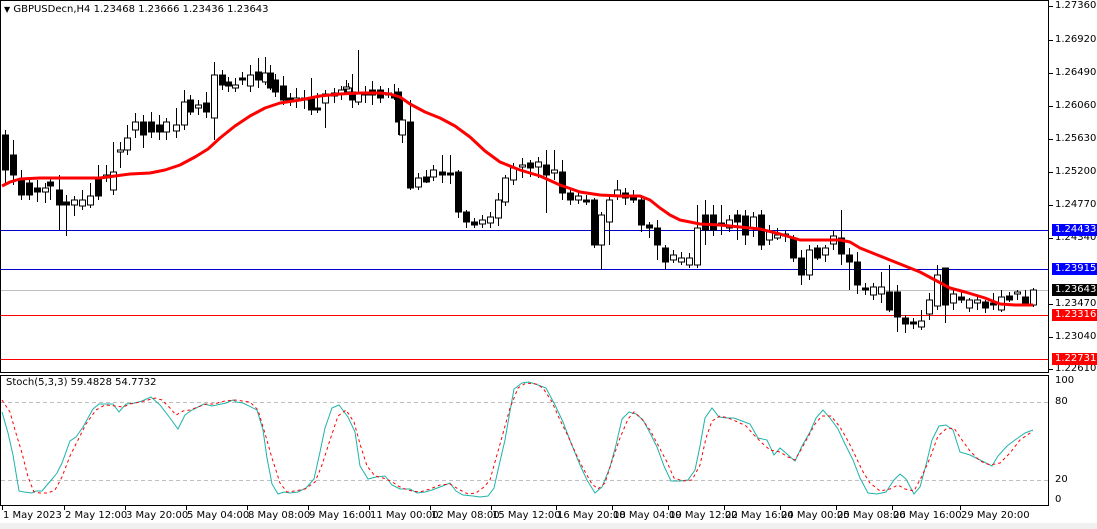  Describe the element at coordinates (1074, 315) in the screenshot. I see `price-level-tag: 1.23316` at that location.